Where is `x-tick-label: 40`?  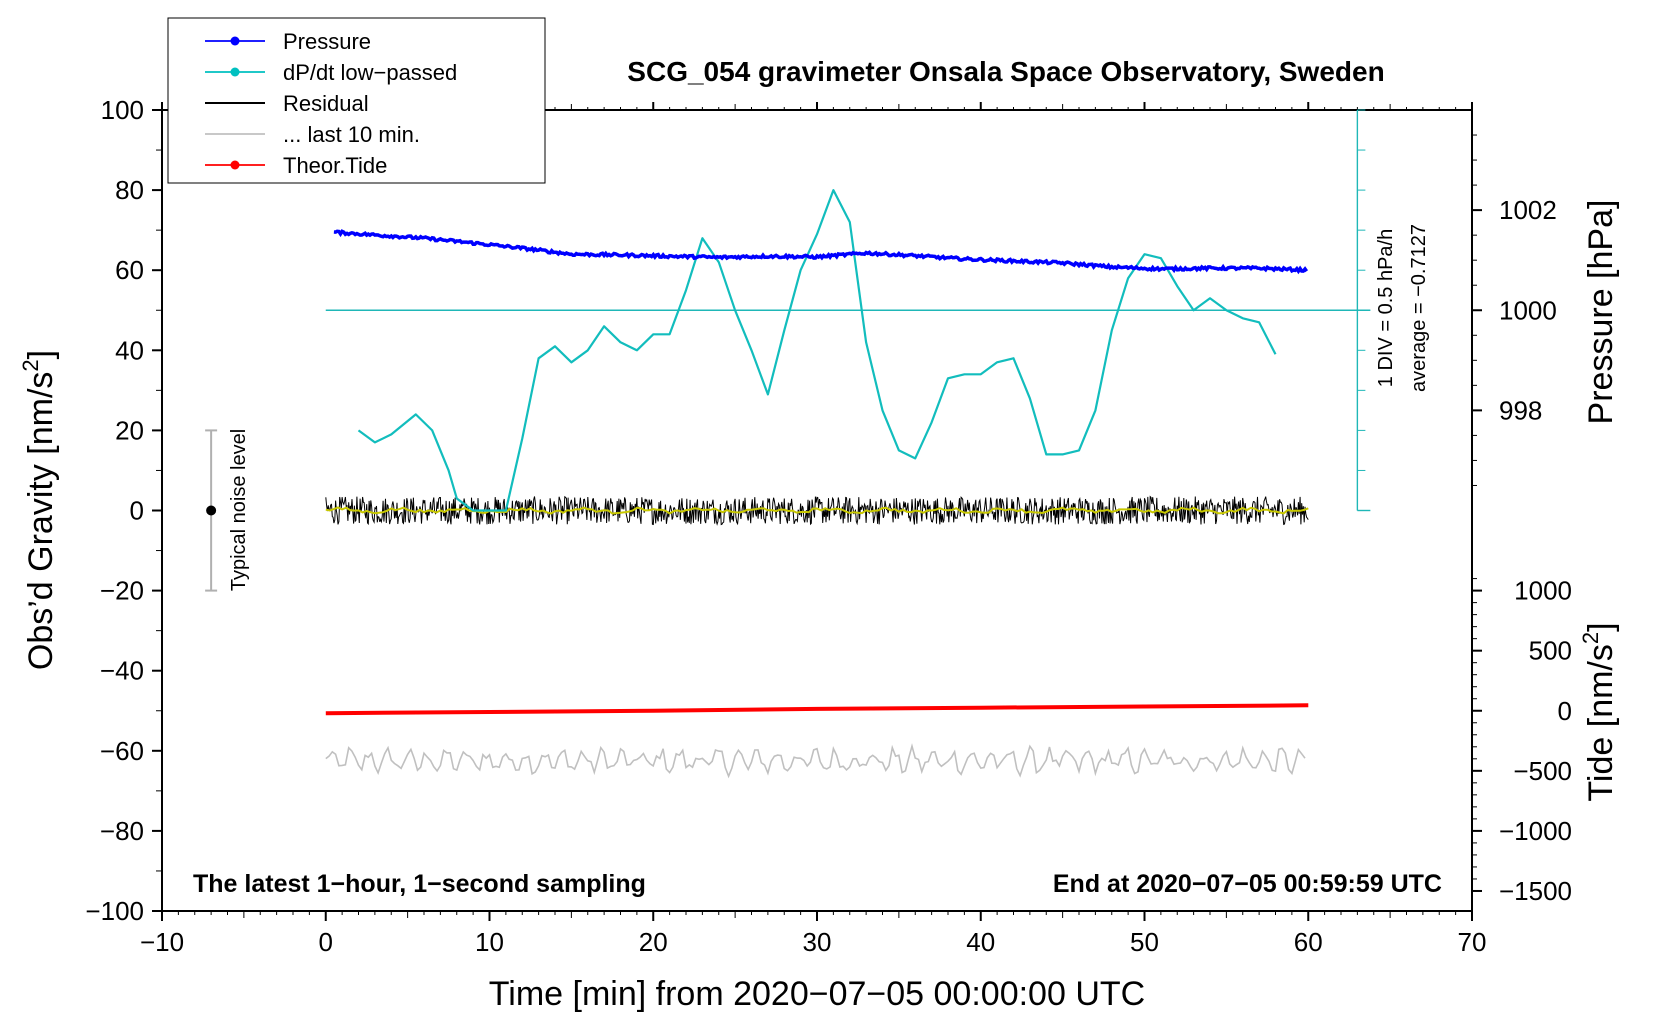
x-tick-label: 40 is located at coordinates (980, 942).